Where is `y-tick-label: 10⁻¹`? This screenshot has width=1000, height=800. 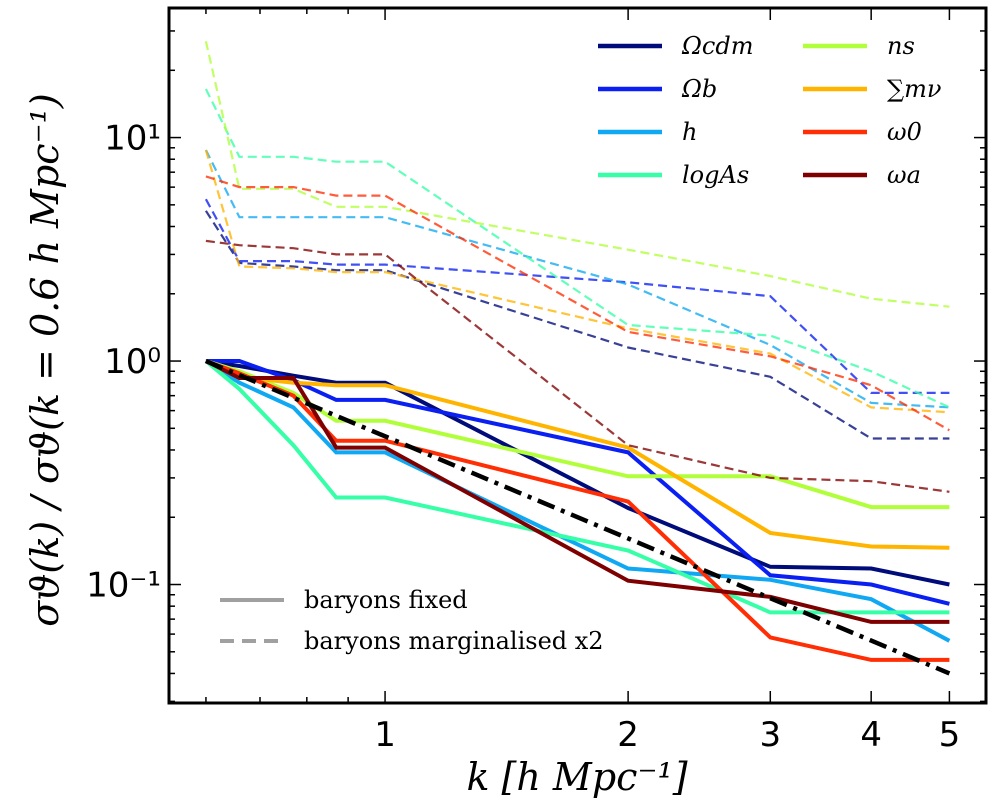 y-tick-label: 10⁻¹ is located at coordinates (123, 586).